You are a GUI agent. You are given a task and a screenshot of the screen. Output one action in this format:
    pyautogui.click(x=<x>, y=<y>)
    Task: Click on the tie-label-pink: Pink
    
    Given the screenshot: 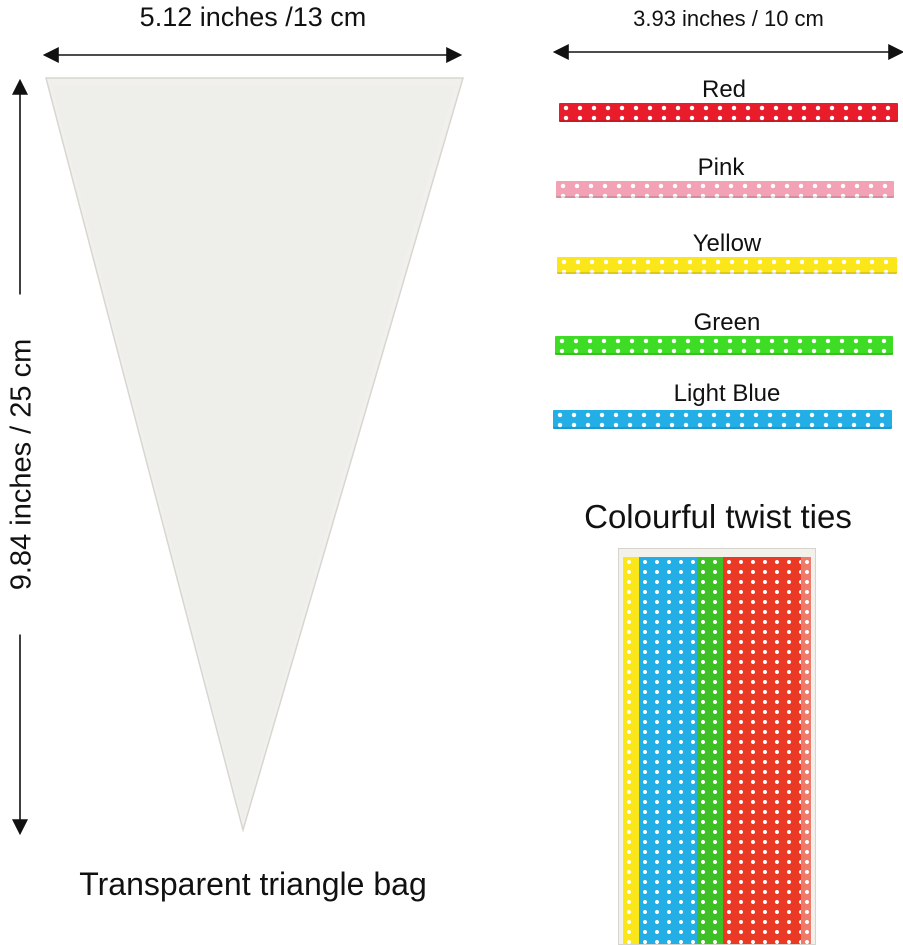 What is the action you would take?
    pyautogui.click(x=721, y=167)
    